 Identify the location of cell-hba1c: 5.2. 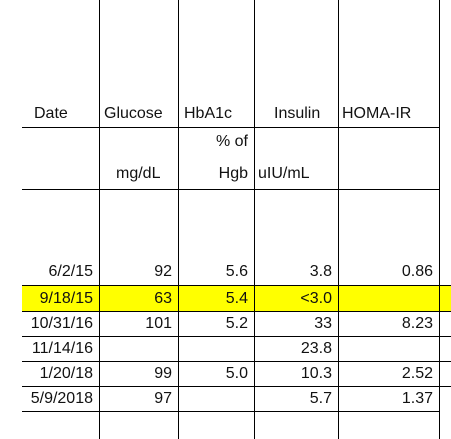
(236, 323).